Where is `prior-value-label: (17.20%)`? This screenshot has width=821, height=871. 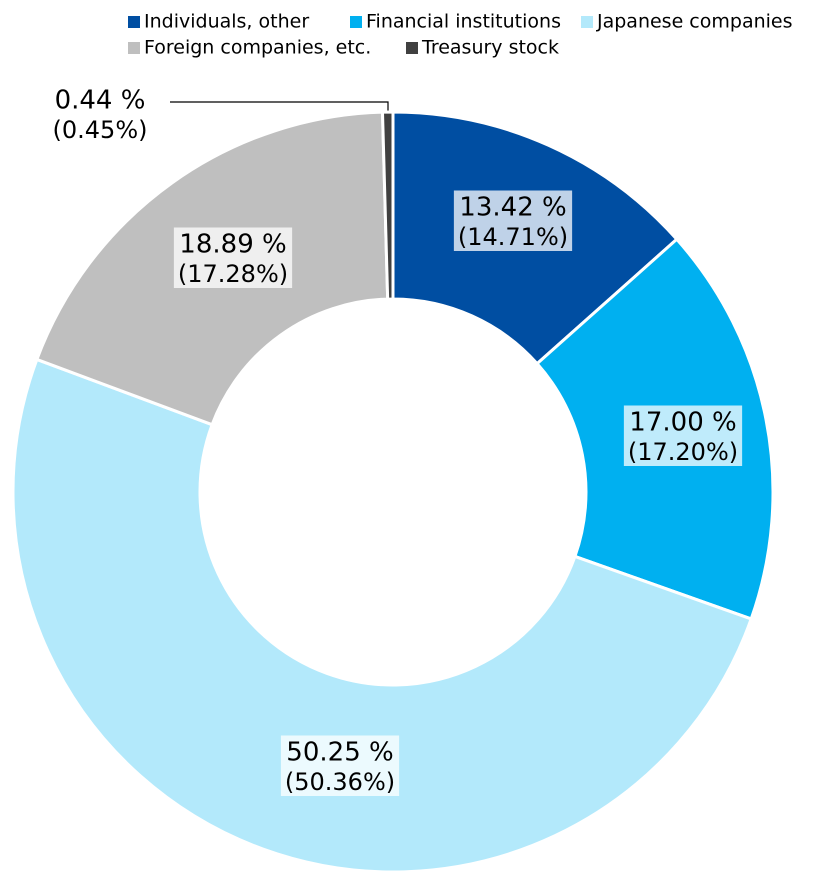
prior-value-label: (17.20%) is located at coordinates (683, 452).